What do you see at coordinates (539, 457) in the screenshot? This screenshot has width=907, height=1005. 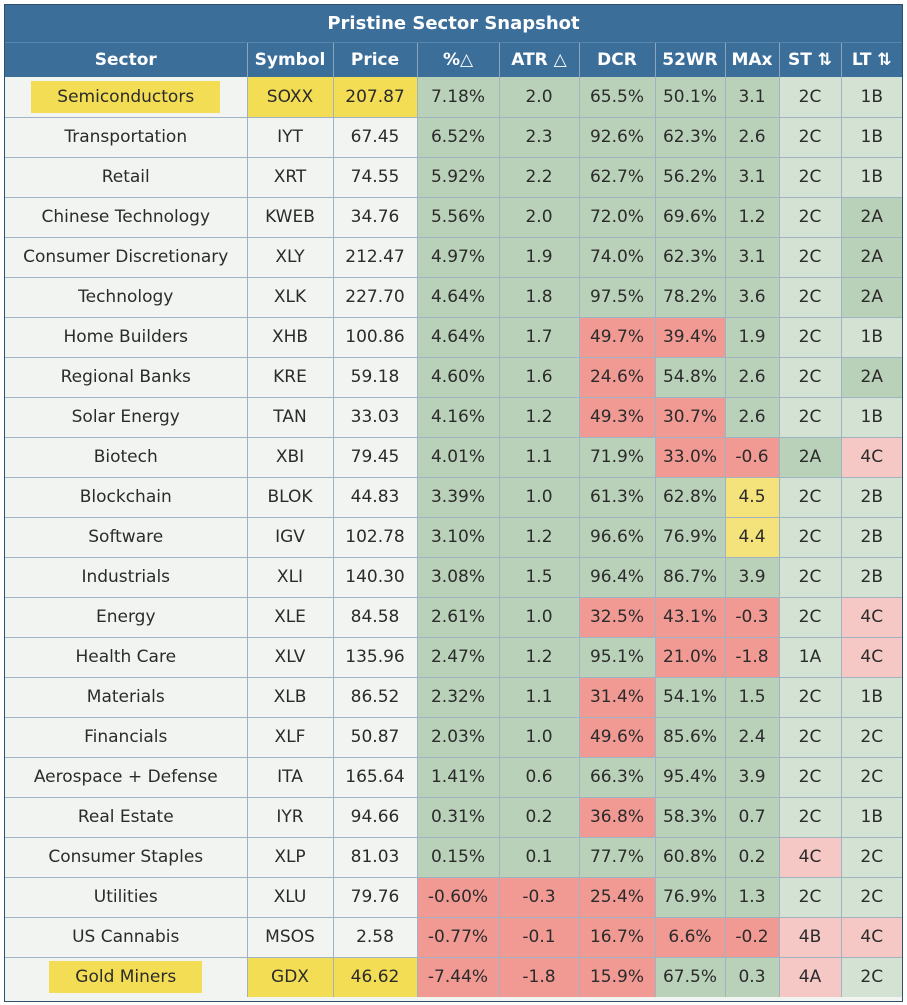 I see `atr-change-cell: 1.1` at bounding box center [539, 457].